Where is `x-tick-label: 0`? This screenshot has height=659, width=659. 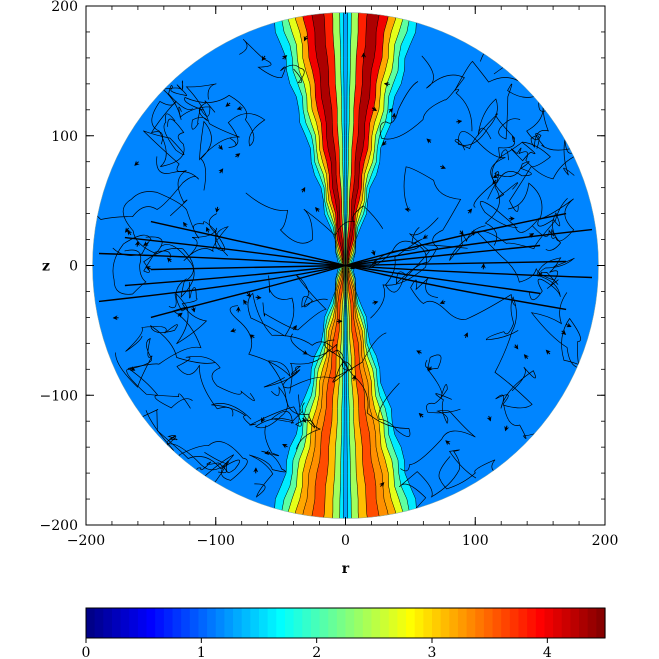
x-tick-label: 0 is located at coordinates (345, 541).